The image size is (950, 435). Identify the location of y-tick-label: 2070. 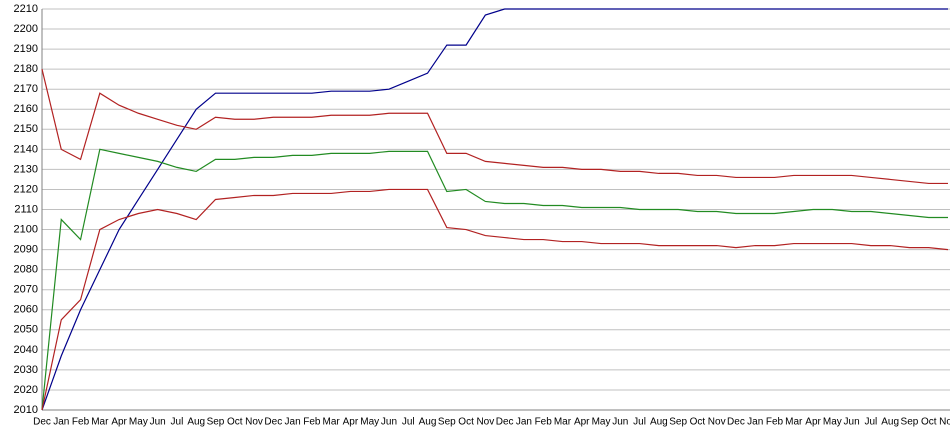
(26, 290).